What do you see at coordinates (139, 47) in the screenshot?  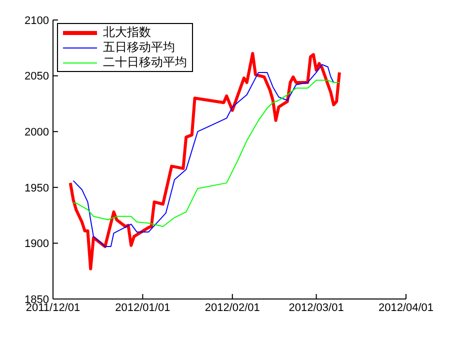 I see `legend-label: 五日移动平均` at bounding box center [139, 47].